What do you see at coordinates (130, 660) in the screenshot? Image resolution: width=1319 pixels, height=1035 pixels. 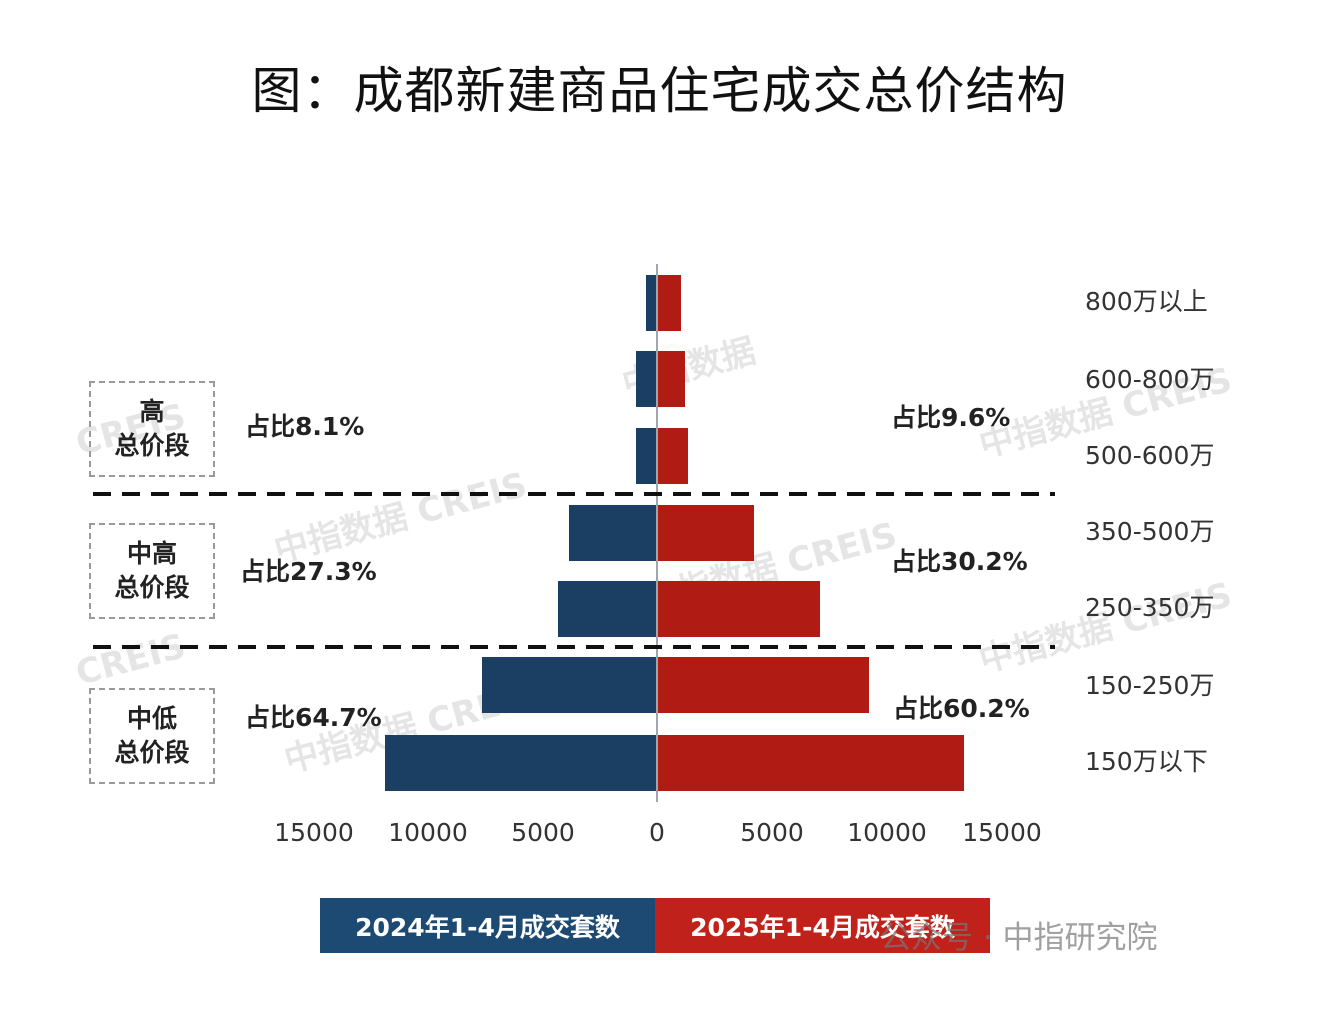 I see `watermark: CREIS` at bounding box center [130, 660].